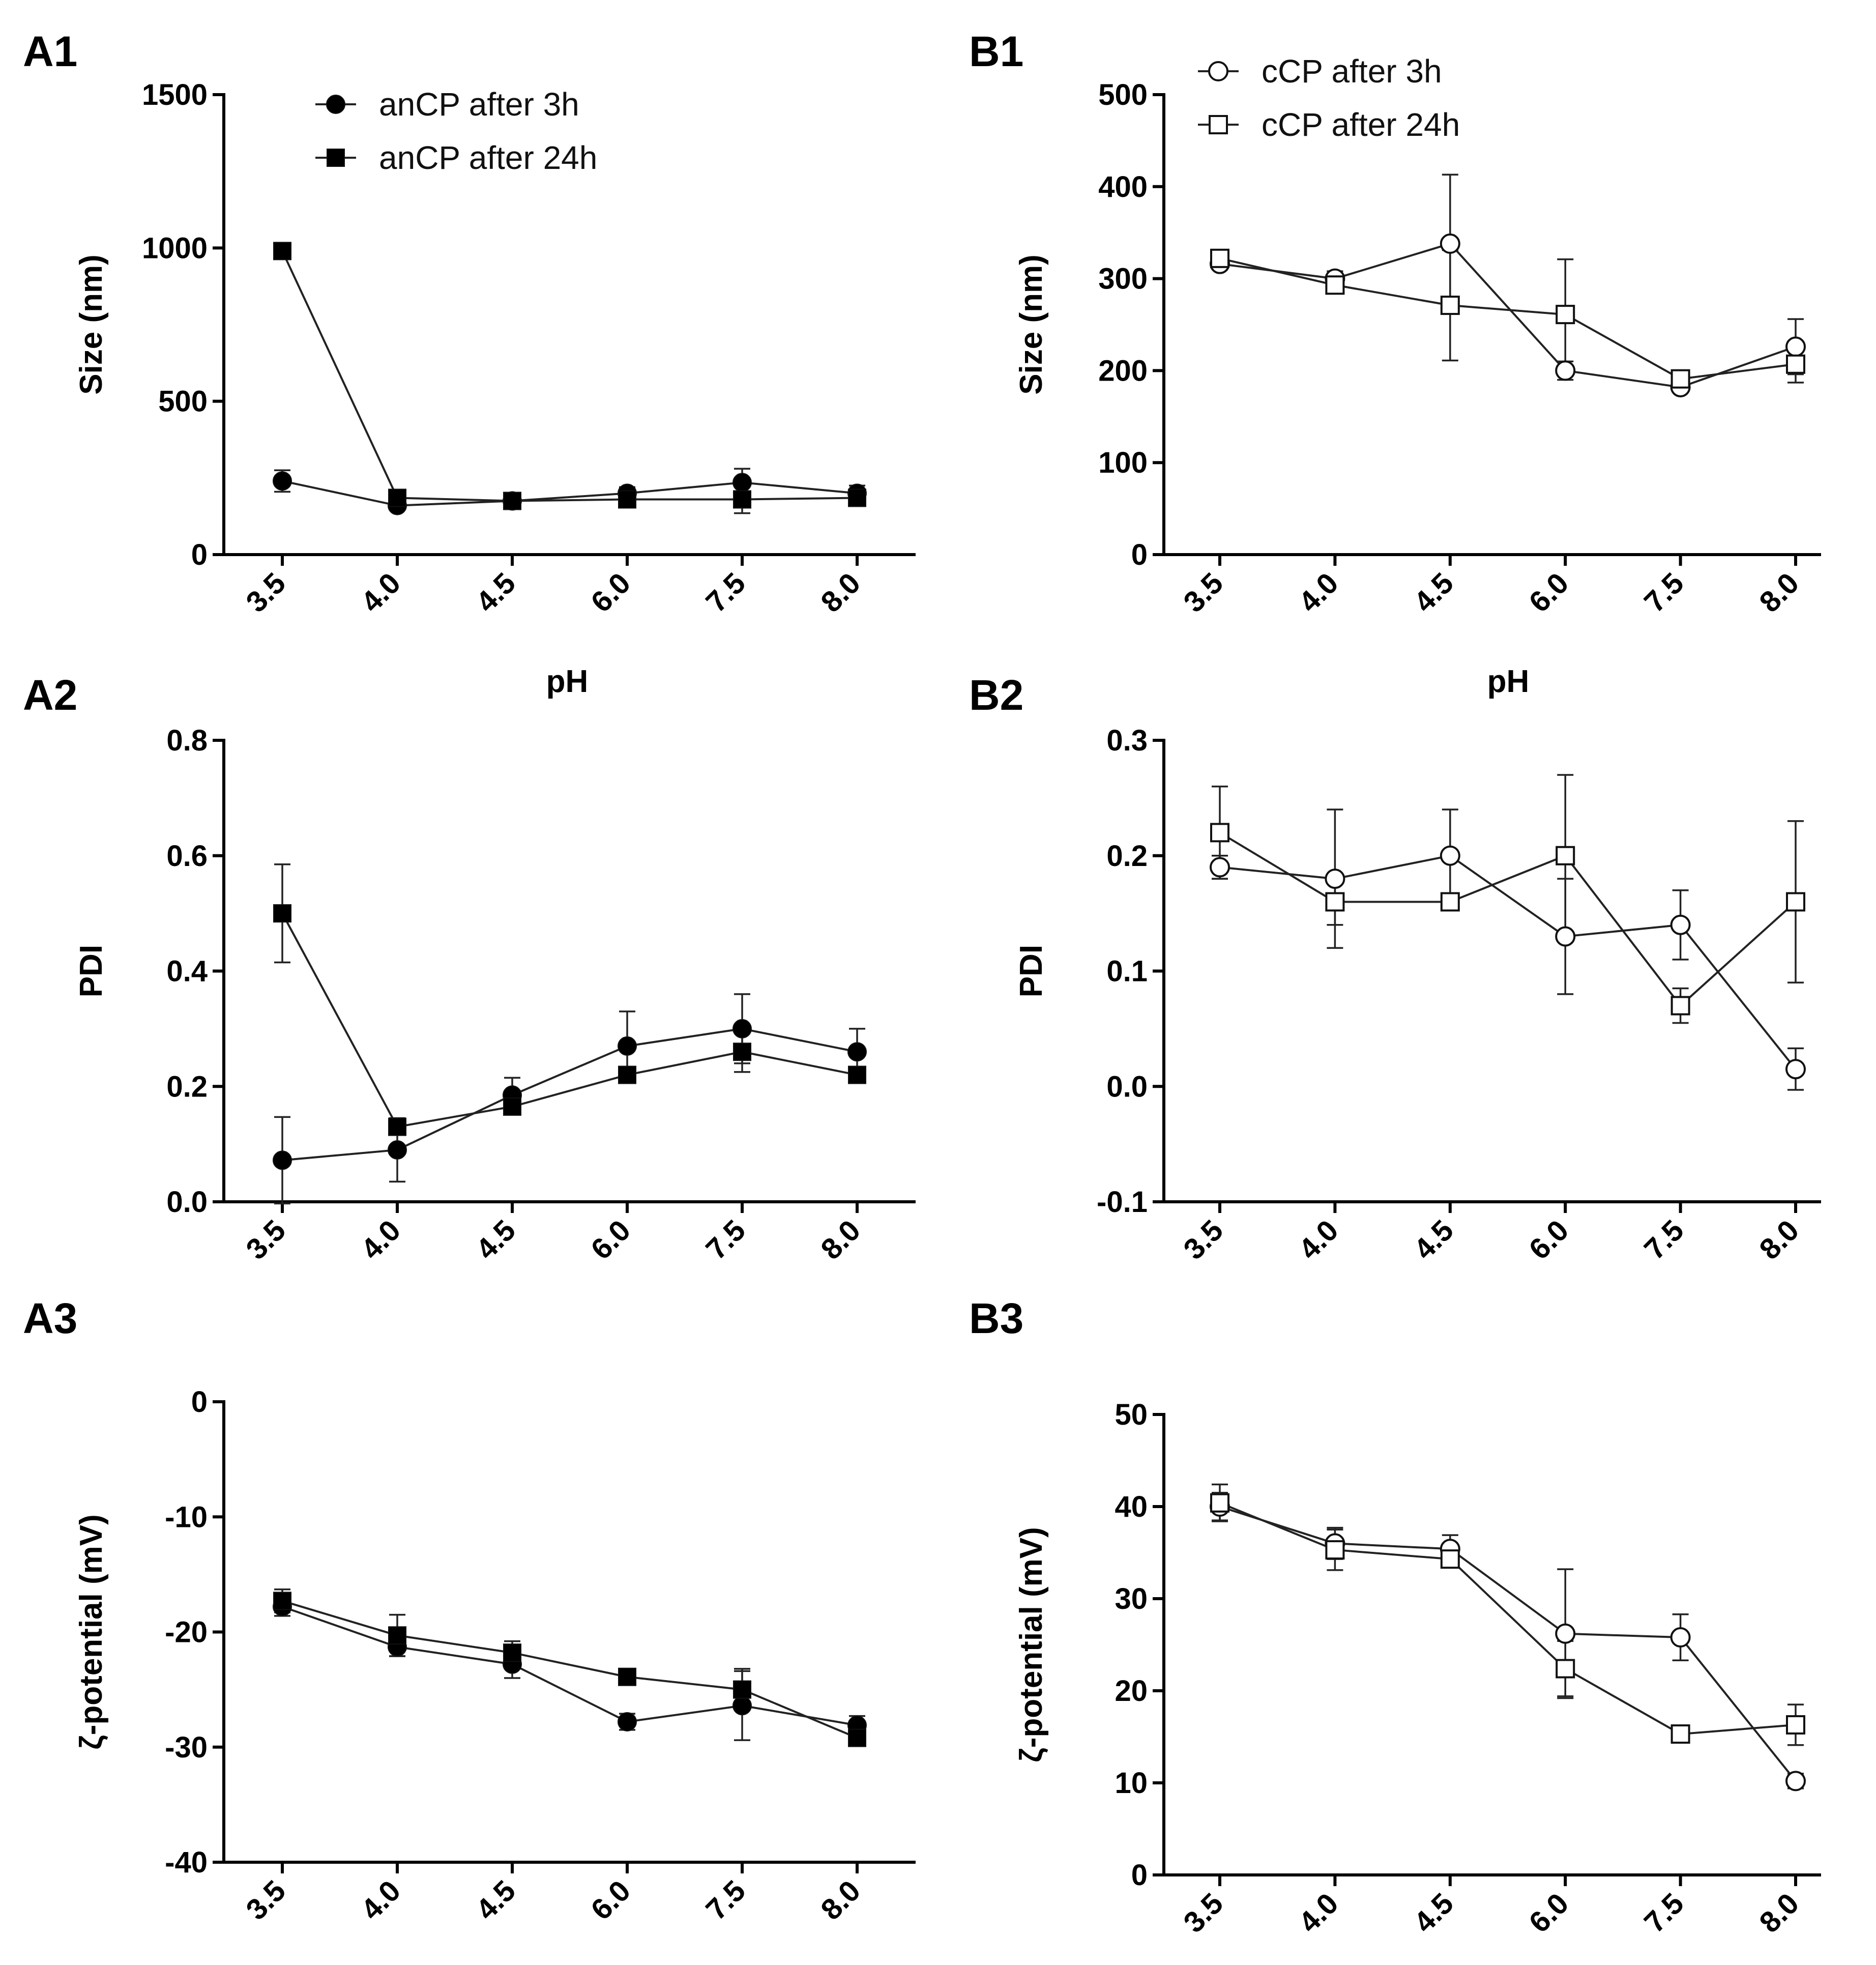  I want to click on panel-label-b3: B3, so click(996, 1318).